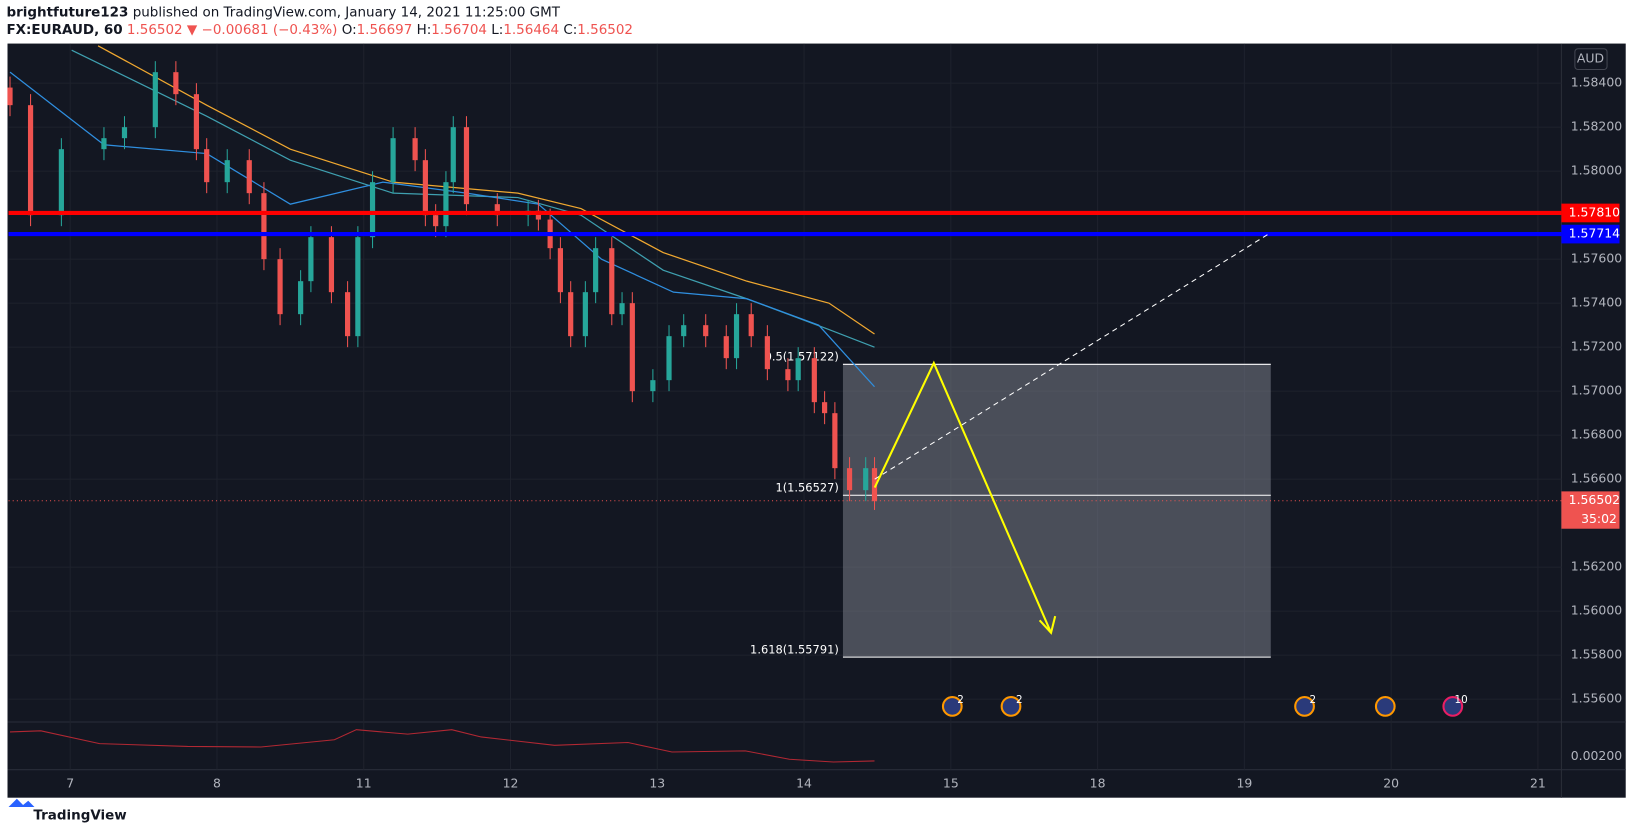  I want to click on x-tick-label: 19, so click(1244, 783).